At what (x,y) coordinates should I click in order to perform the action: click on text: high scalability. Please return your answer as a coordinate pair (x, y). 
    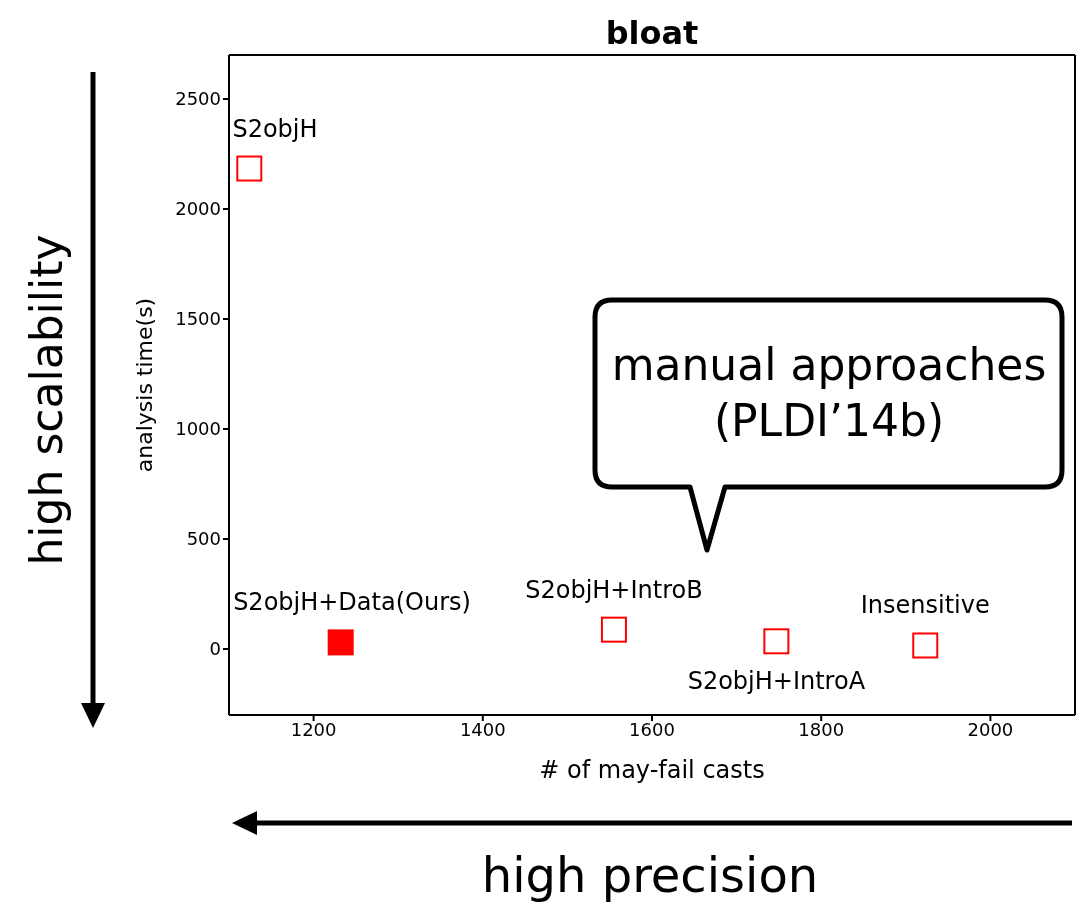
    Looking at the image, I should click on (46, 400).